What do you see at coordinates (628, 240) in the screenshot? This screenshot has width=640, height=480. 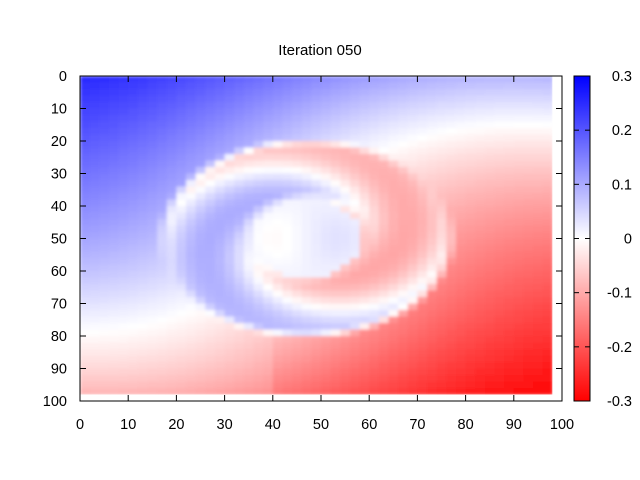 I see `colorbar-tick-label: 0` at bounding box center [628, 240].